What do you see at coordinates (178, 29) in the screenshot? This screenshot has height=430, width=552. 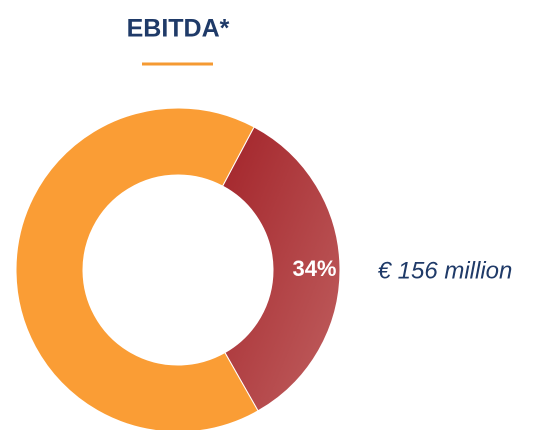 I see `chart-title: EBITDA*` at bounding box center [178, 29].